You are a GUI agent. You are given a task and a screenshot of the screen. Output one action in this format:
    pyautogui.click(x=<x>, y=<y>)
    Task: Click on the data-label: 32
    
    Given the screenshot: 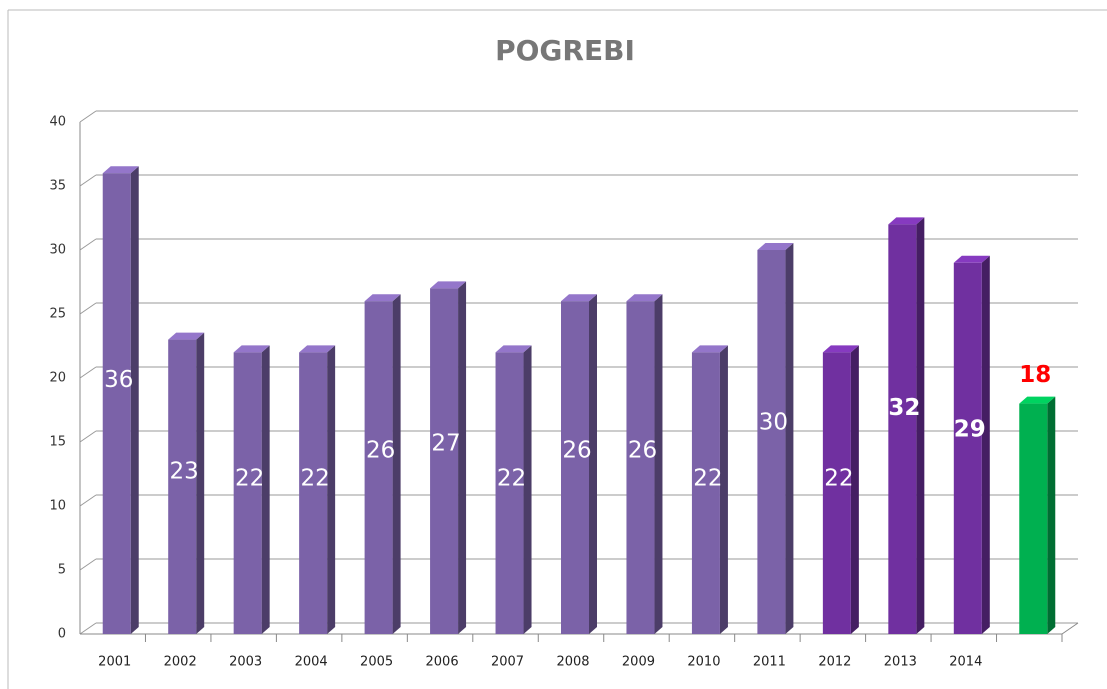 What is the action you would take?
    pyautogui.click(x=904, y=408)
    